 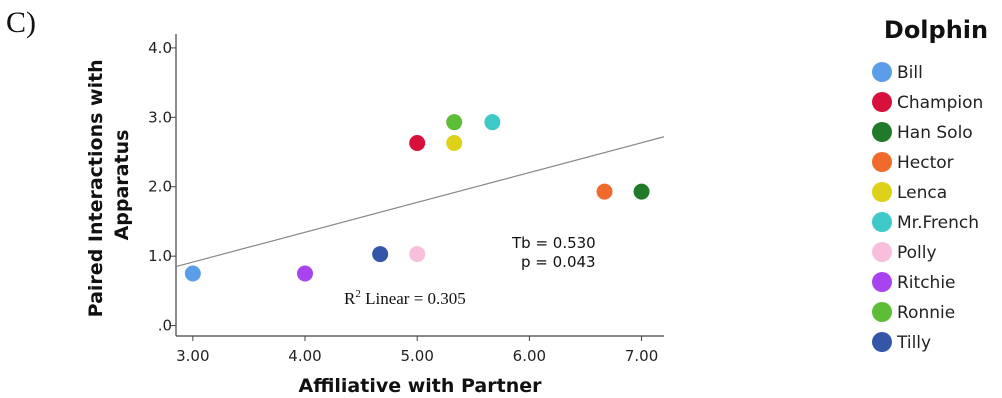 I want to click on legend-label: Mr.French, so click(x=938, y=223).